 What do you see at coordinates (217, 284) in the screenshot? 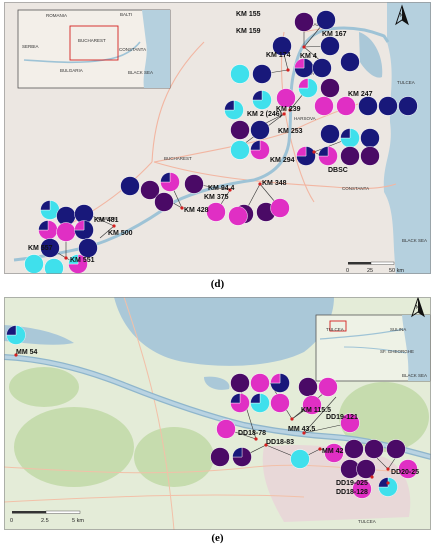
I see `caption-d: (d)` at bounding box center [217, 284].